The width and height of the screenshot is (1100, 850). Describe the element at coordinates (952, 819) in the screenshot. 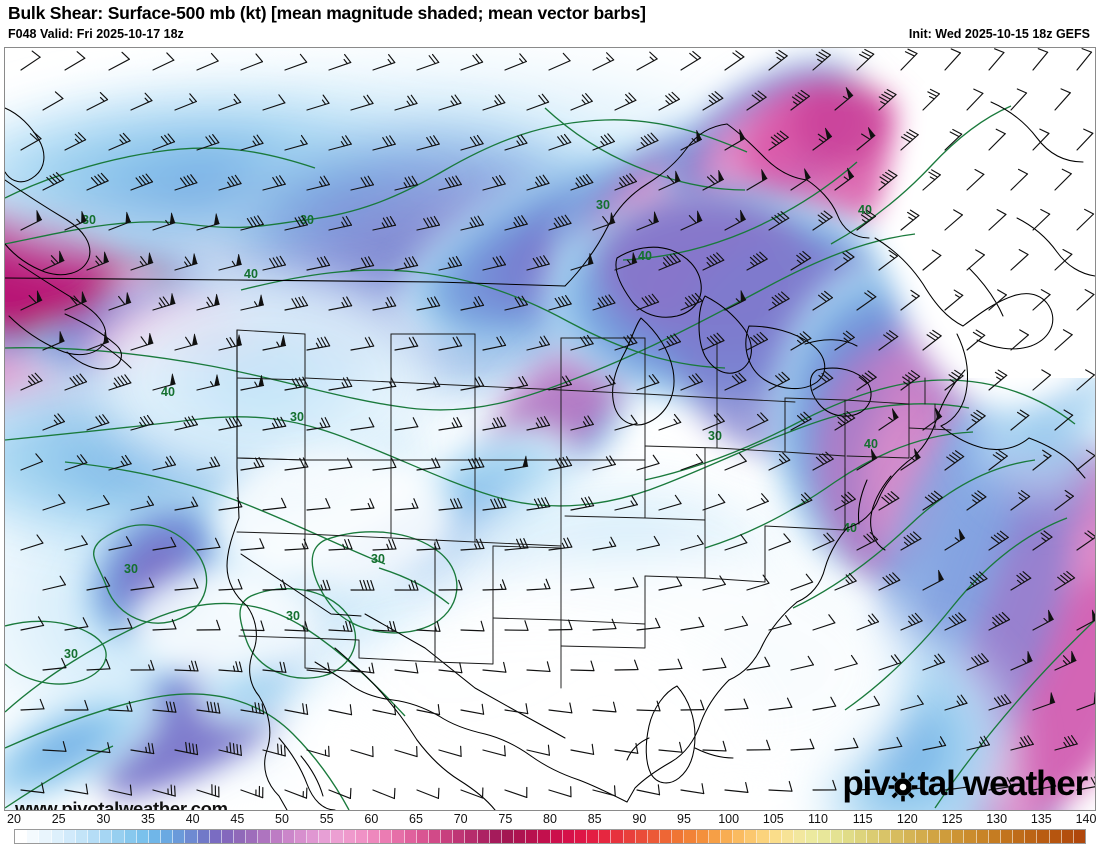

I see `colorbar-tick: 125` at that location.